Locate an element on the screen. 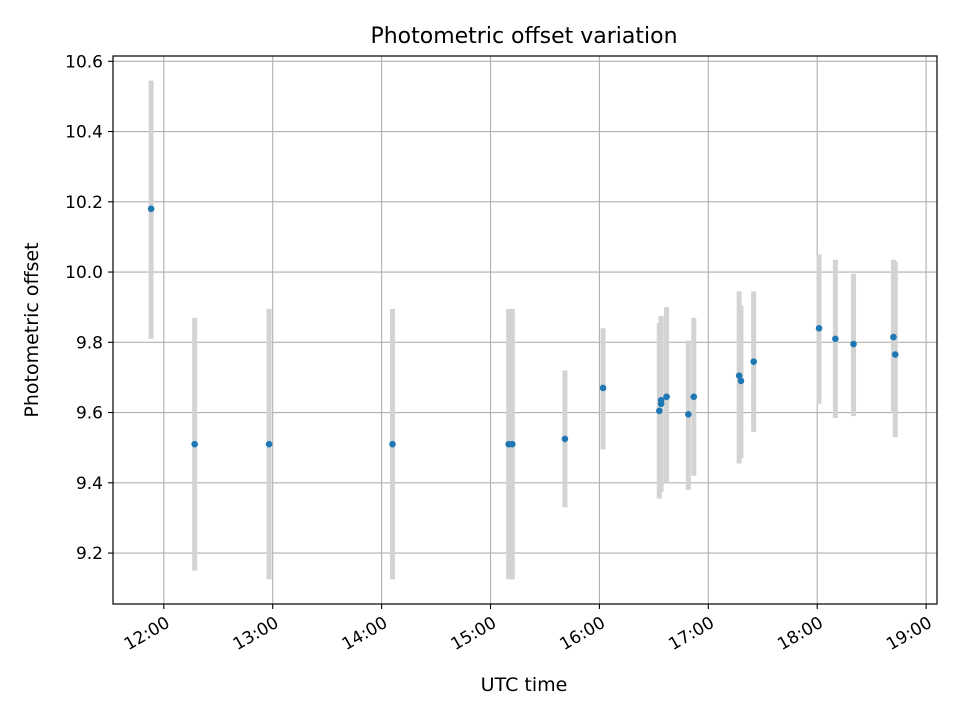  y-tick-label: 9.6 is located at coordinates (89, 414).